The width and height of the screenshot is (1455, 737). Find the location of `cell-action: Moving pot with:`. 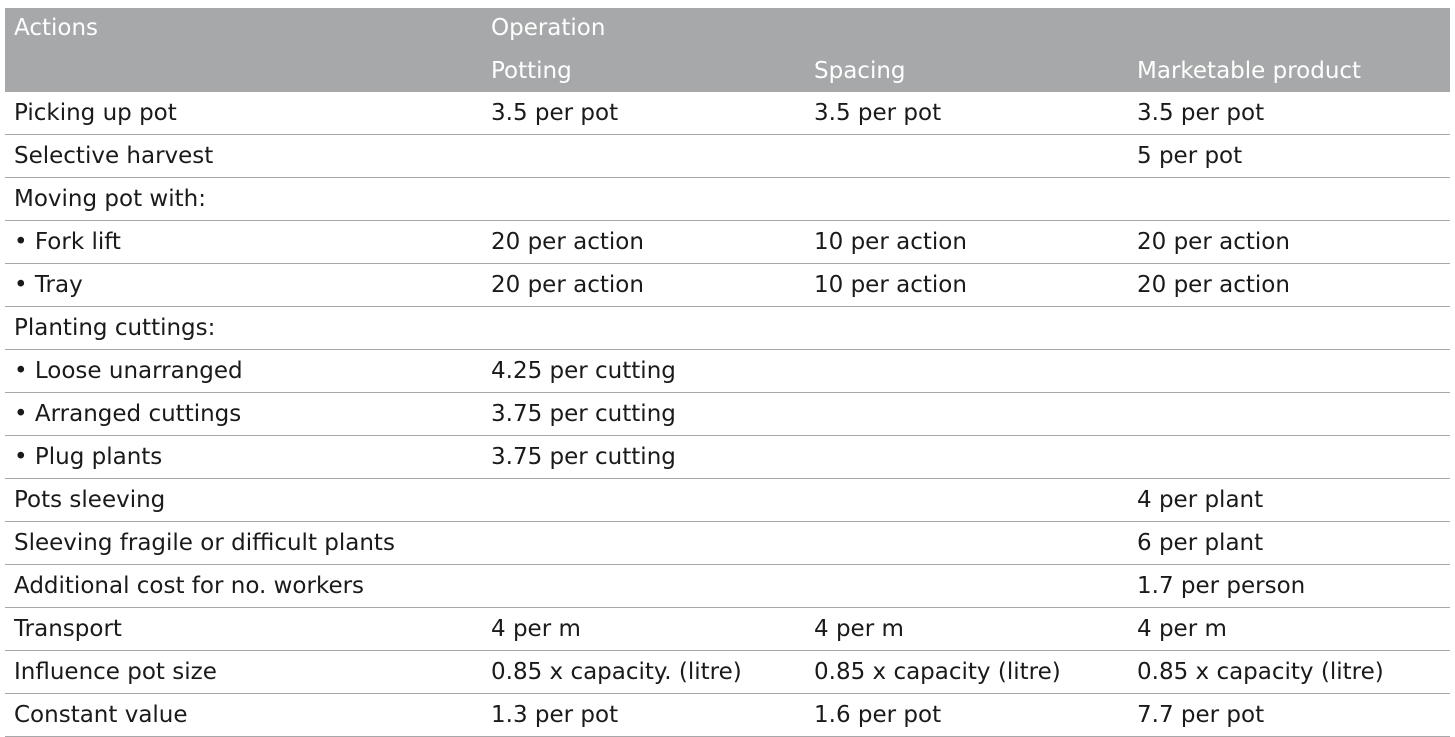

cell-action: Moving pot with: is located at coordinates (110, 199).